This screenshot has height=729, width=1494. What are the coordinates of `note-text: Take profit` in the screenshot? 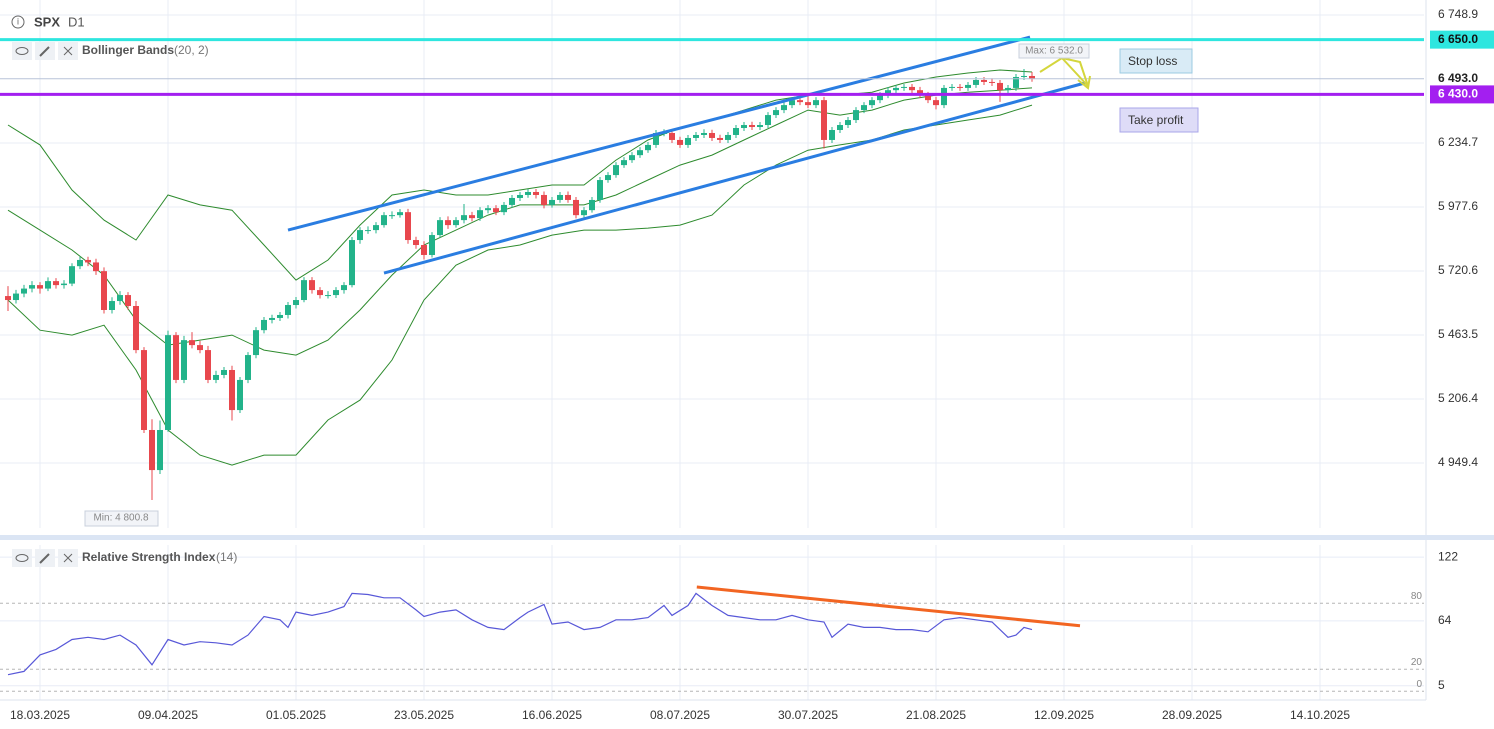 It's located at (1156, 120).